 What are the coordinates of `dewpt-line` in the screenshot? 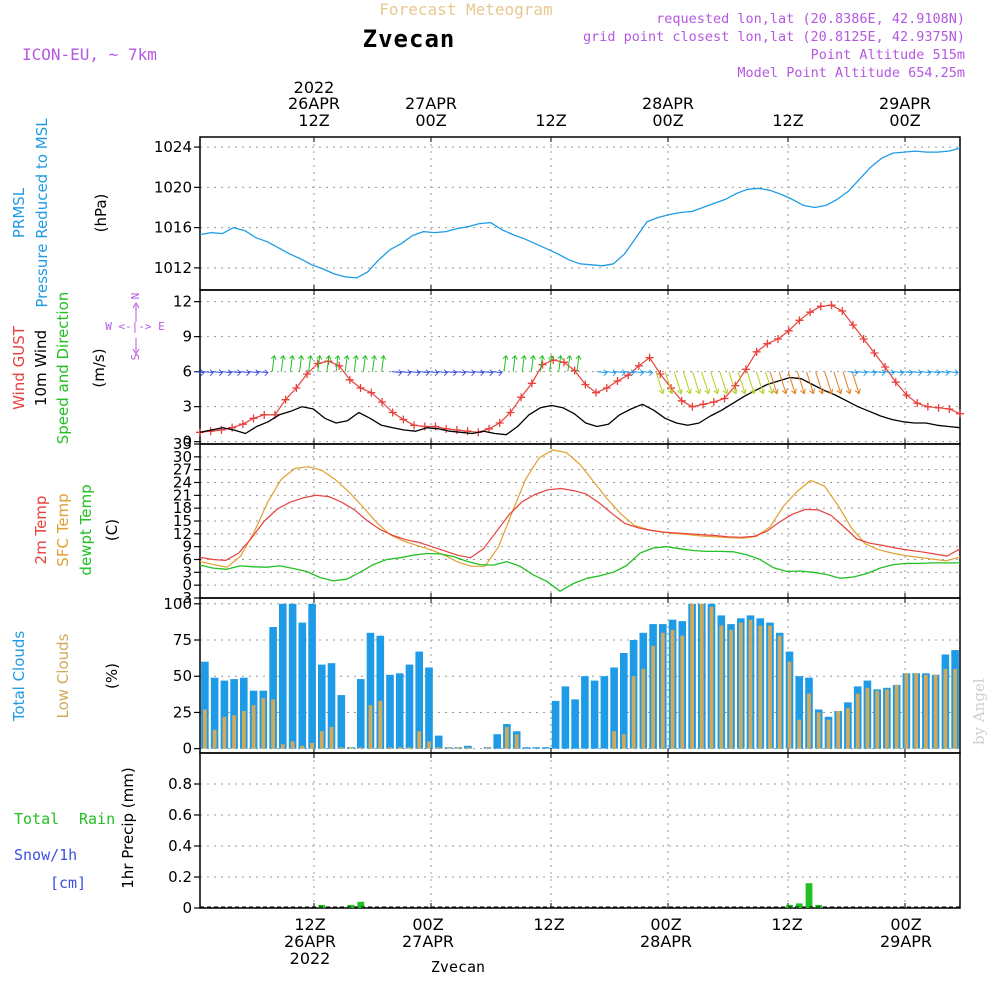 It's located at (579, 569).